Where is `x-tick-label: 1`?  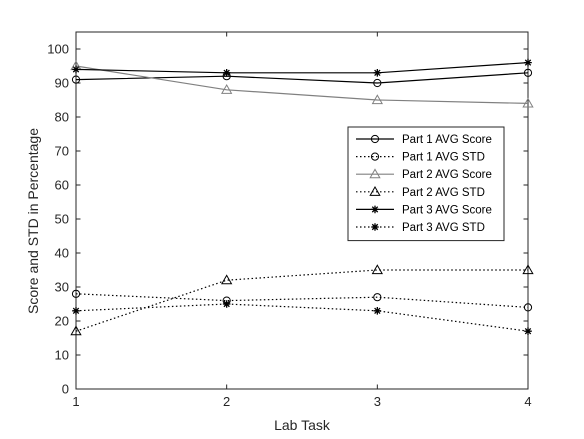 x-tick-label: 1 is located at coordinates (75, 401).